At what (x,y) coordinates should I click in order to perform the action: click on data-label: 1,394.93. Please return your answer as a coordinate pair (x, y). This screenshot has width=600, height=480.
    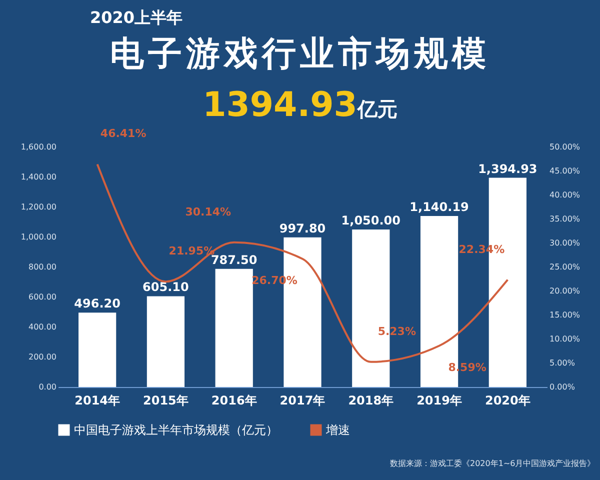
    Looking at the image, I should click on (508, 169).